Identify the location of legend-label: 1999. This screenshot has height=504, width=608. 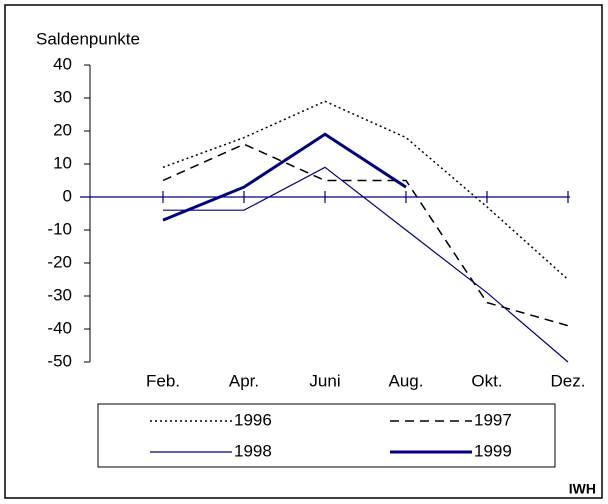
(493, 450).